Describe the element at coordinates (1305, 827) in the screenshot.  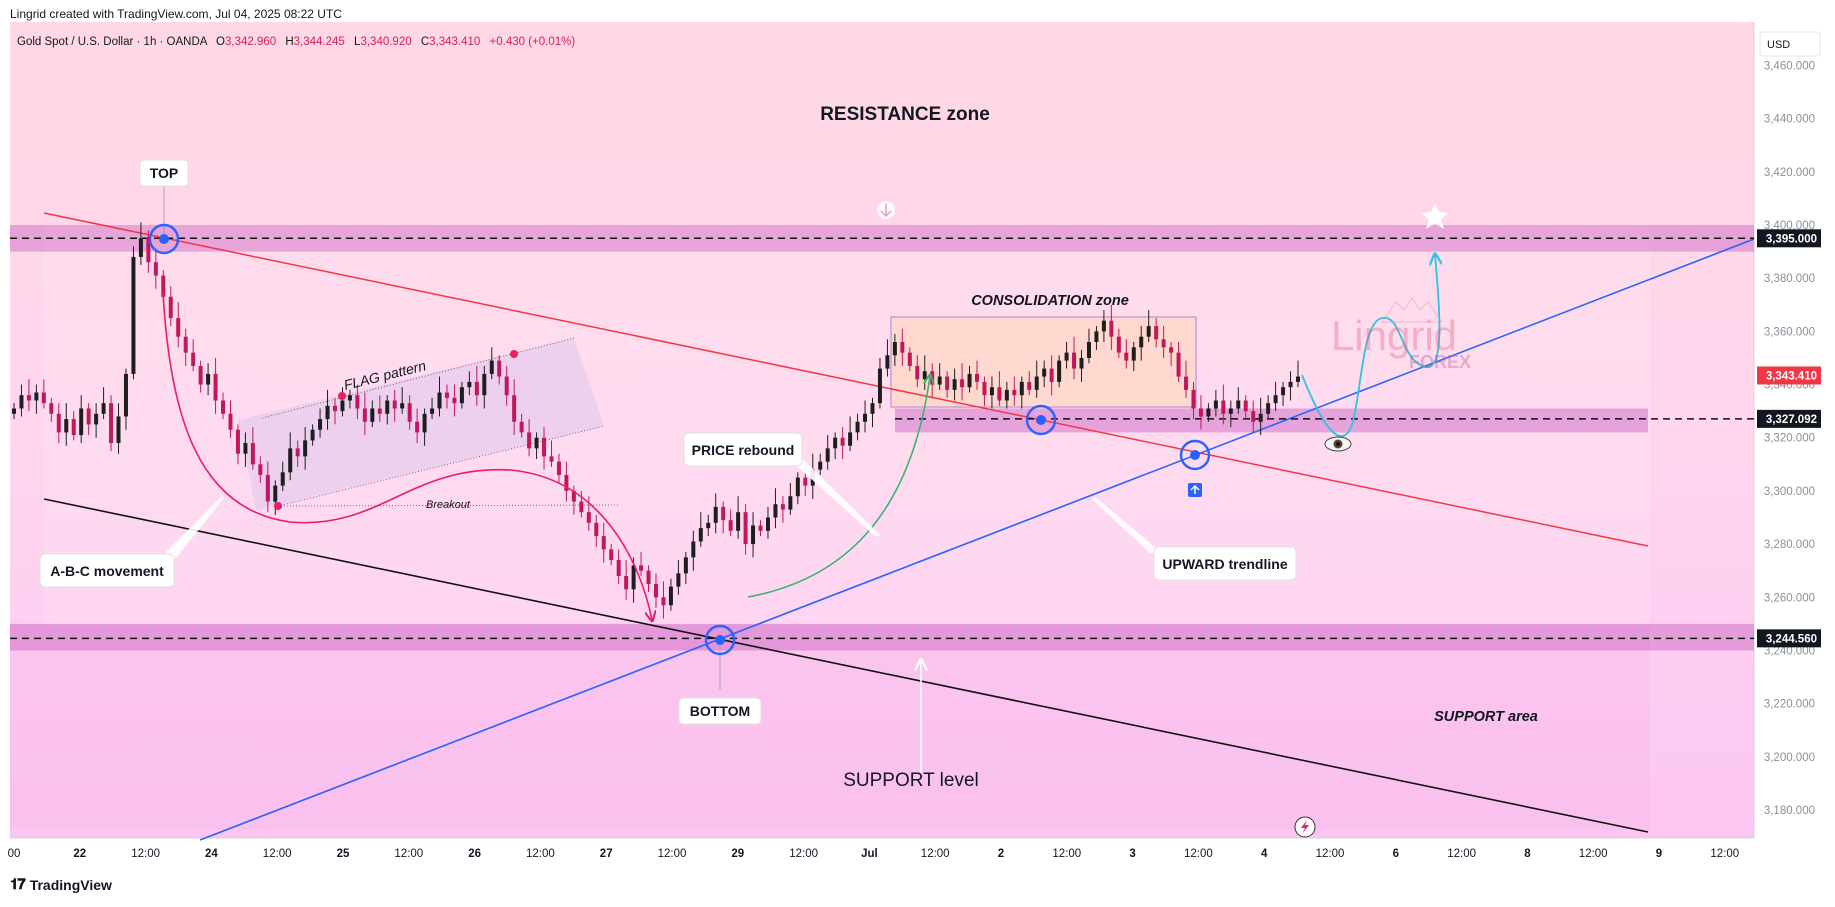
I see `lightning-icon` at that location.